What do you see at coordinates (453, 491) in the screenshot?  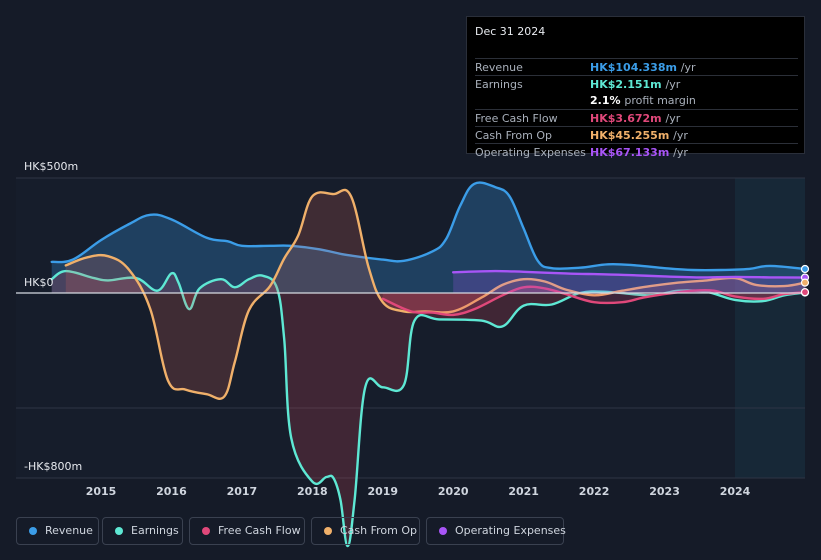 I see `x-tick-label: 2020` at bounding box center [453, 491].